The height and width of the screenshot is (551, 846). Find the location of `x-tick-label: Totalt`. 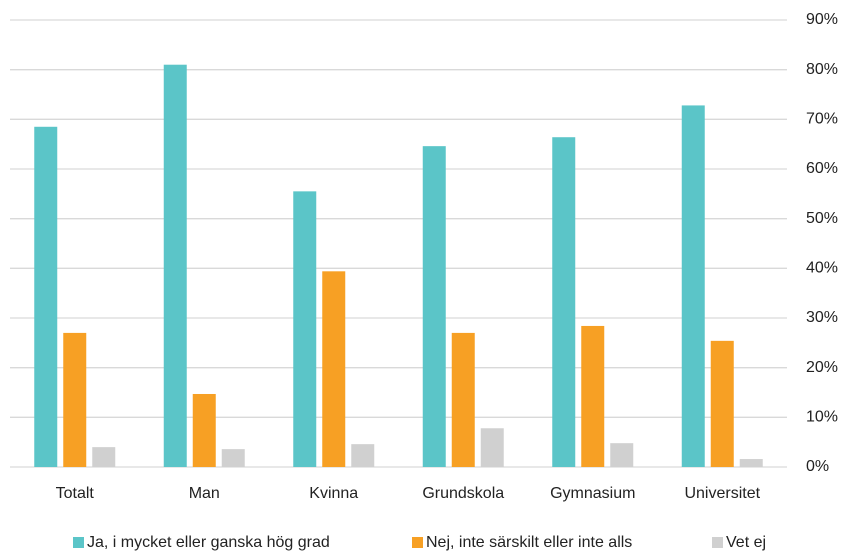

x-tick-label: Totalt is located at coordinates (75, 493).